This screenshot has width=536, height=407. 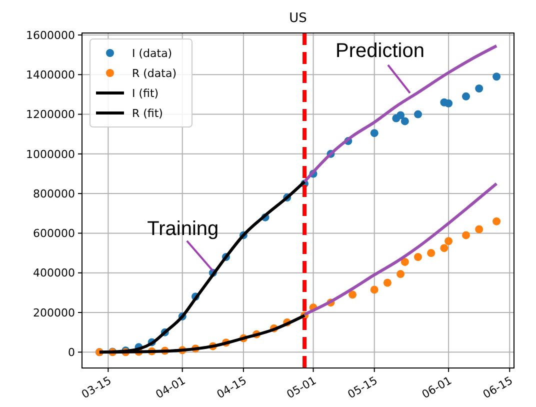 I want to click on annotation: Training, so click(x=183, y=229).